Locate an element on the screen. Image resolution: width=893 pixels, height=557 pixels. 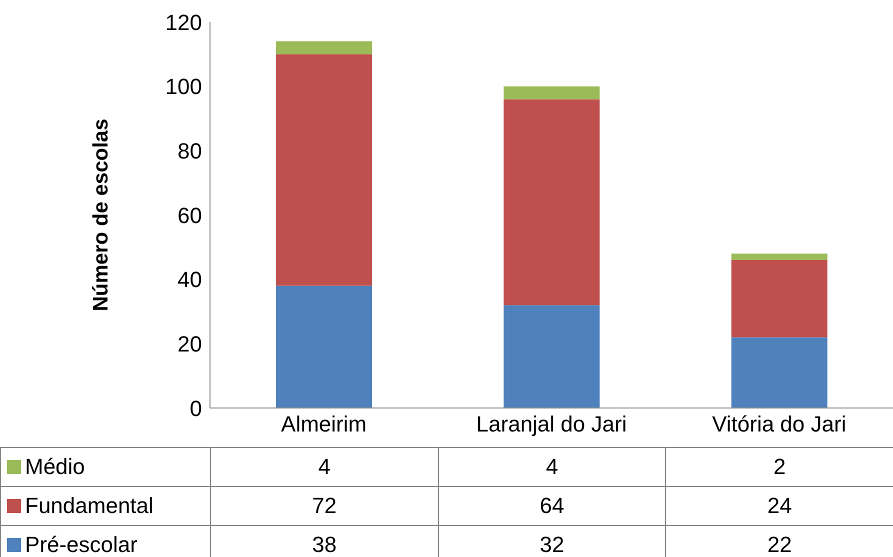
data-label: 24 is located at coordinates (779, 506).